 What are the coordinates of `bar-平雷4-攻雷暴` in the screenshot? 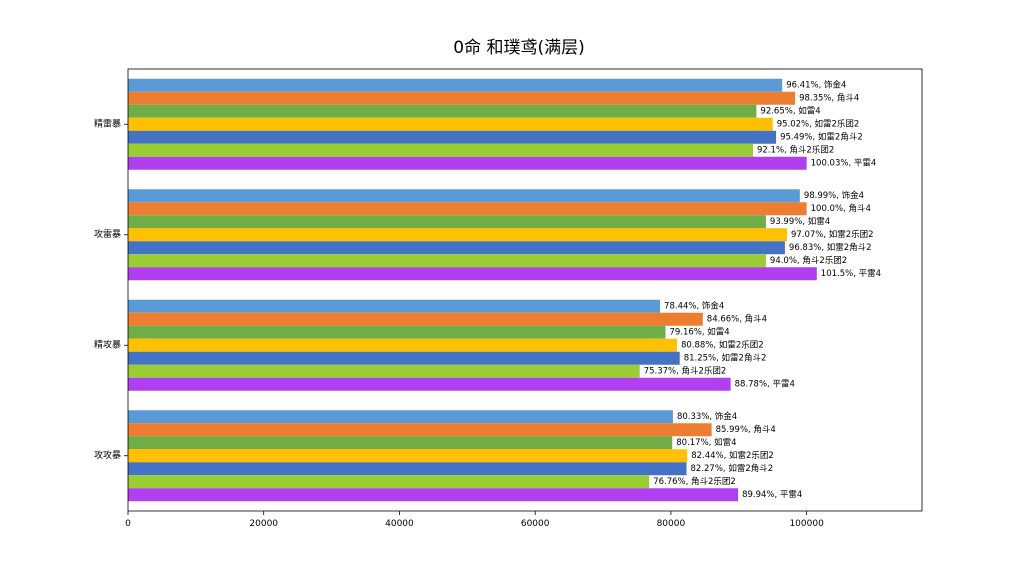 It's located at (472, 274).